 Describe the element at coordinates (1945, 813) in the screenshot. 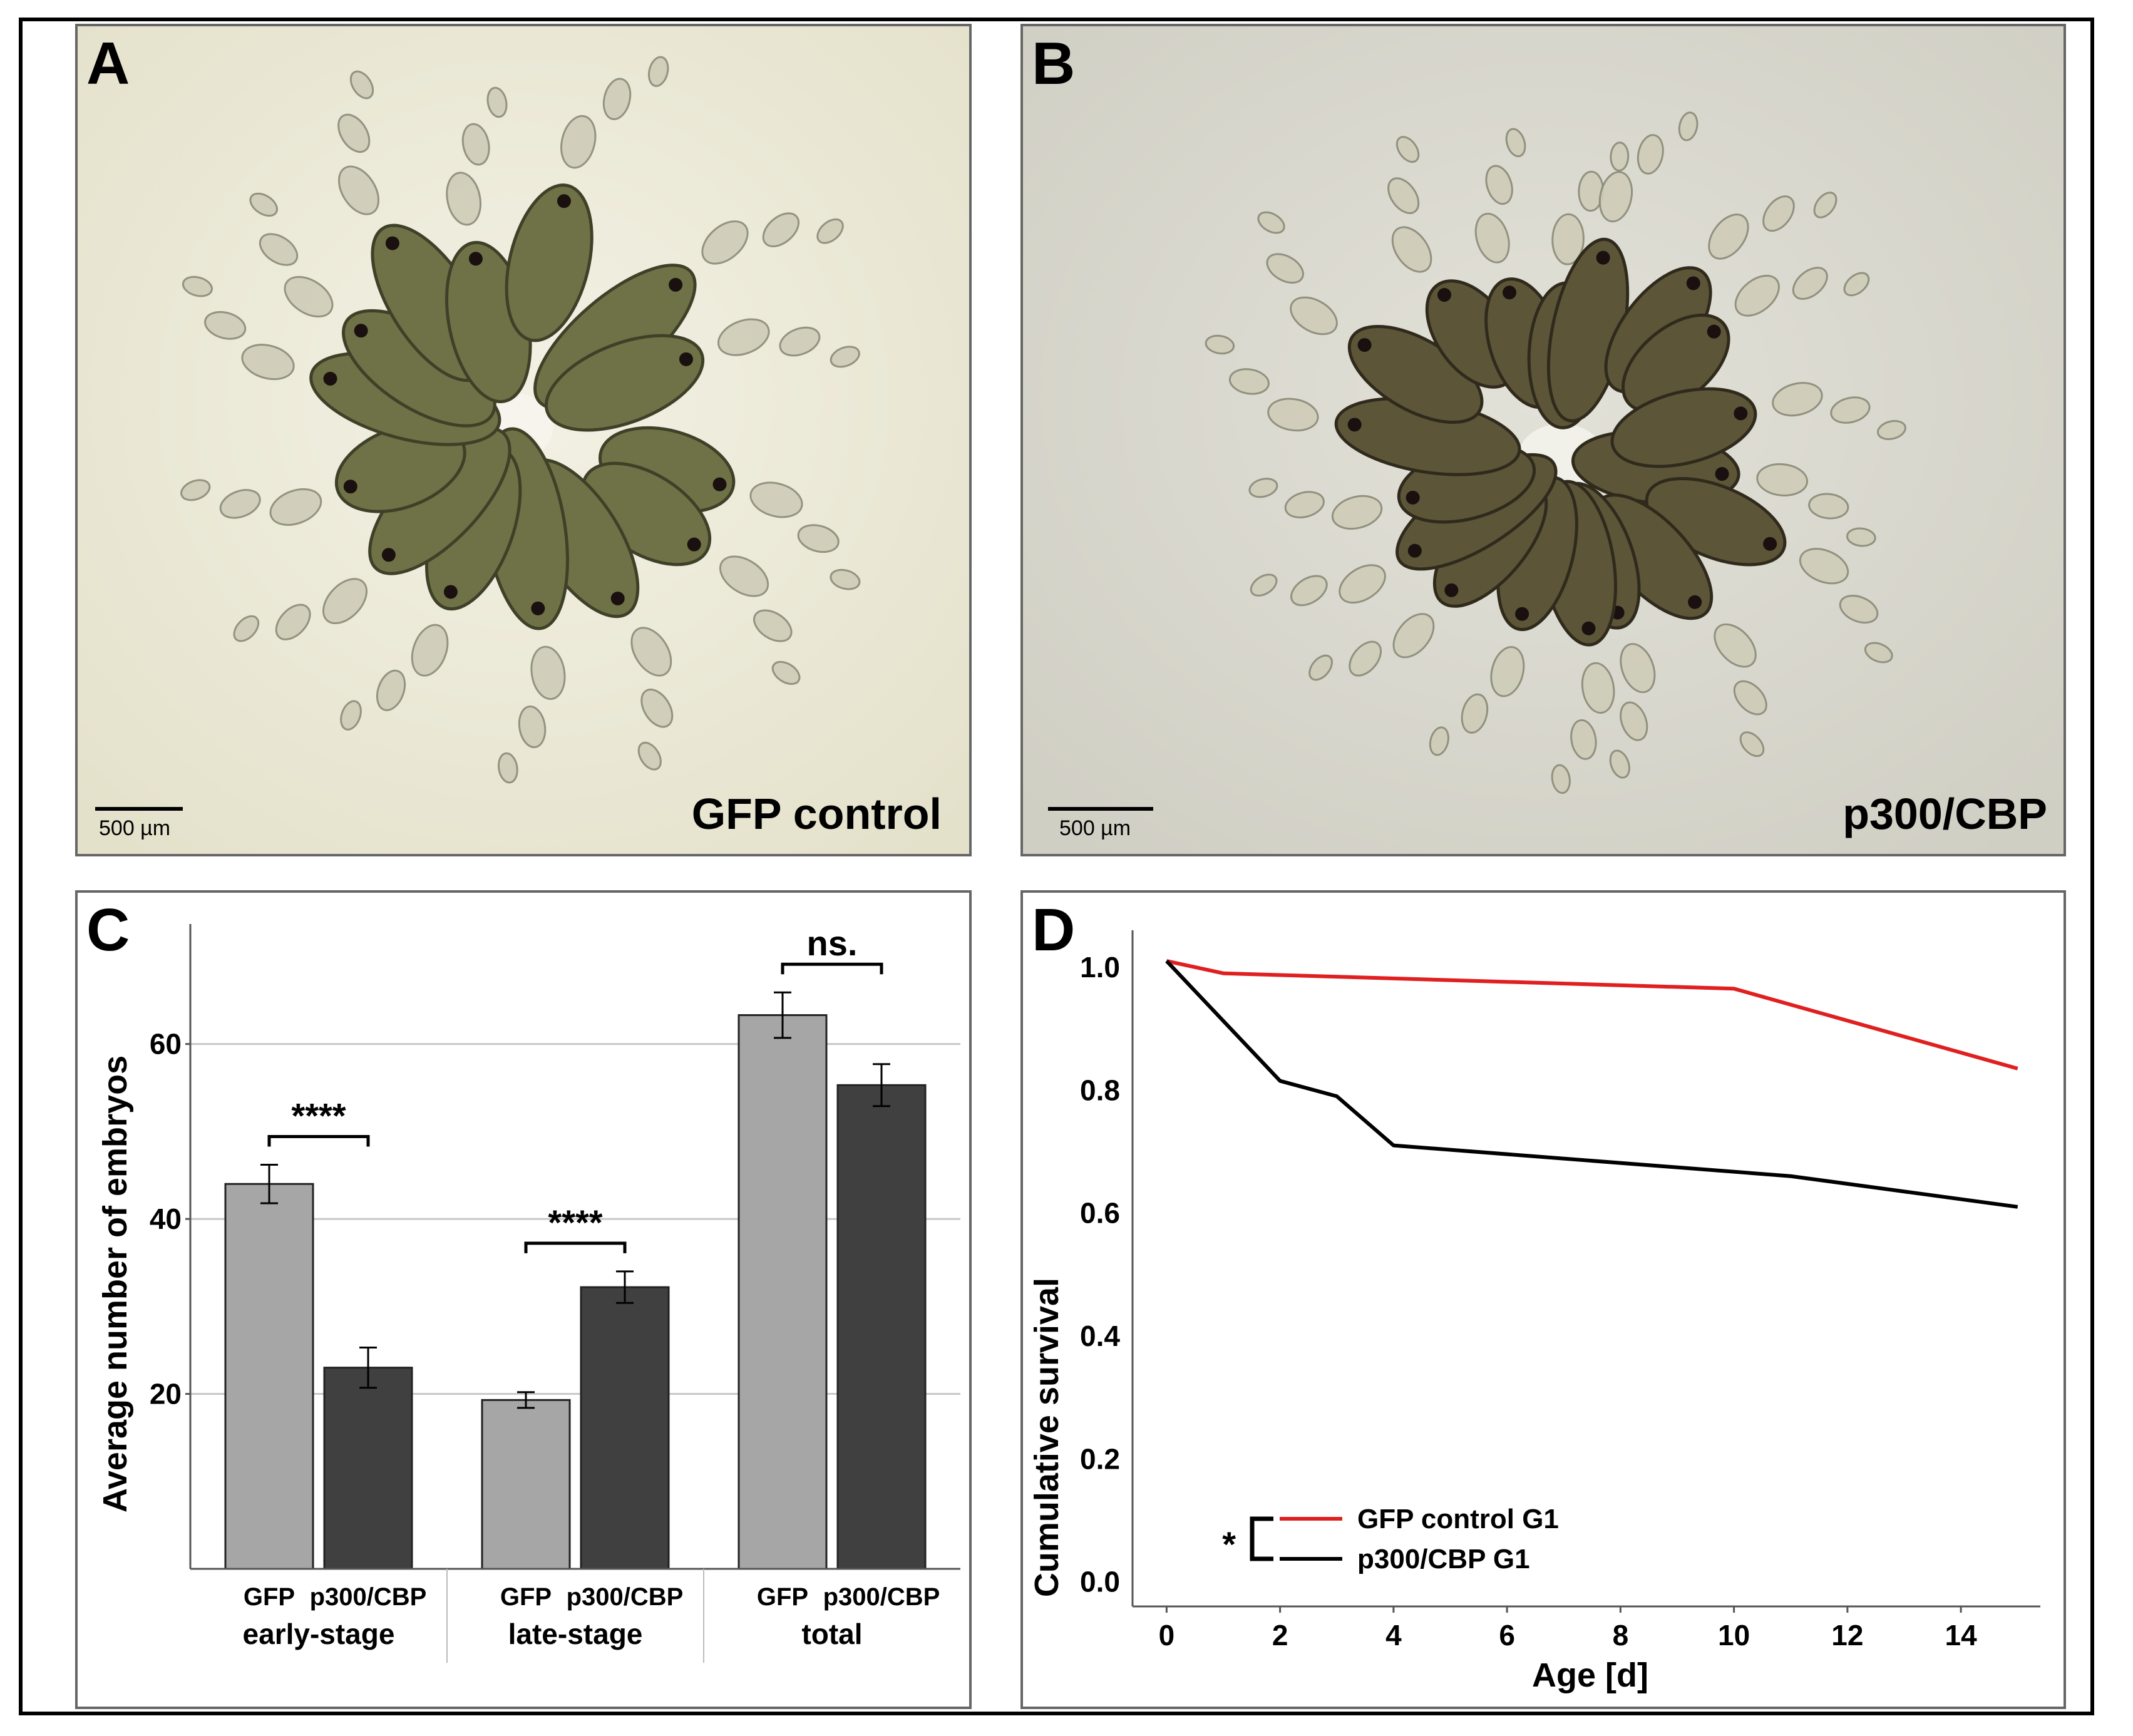

I see `caption-p300-cbp: p300/CBP` at that location.